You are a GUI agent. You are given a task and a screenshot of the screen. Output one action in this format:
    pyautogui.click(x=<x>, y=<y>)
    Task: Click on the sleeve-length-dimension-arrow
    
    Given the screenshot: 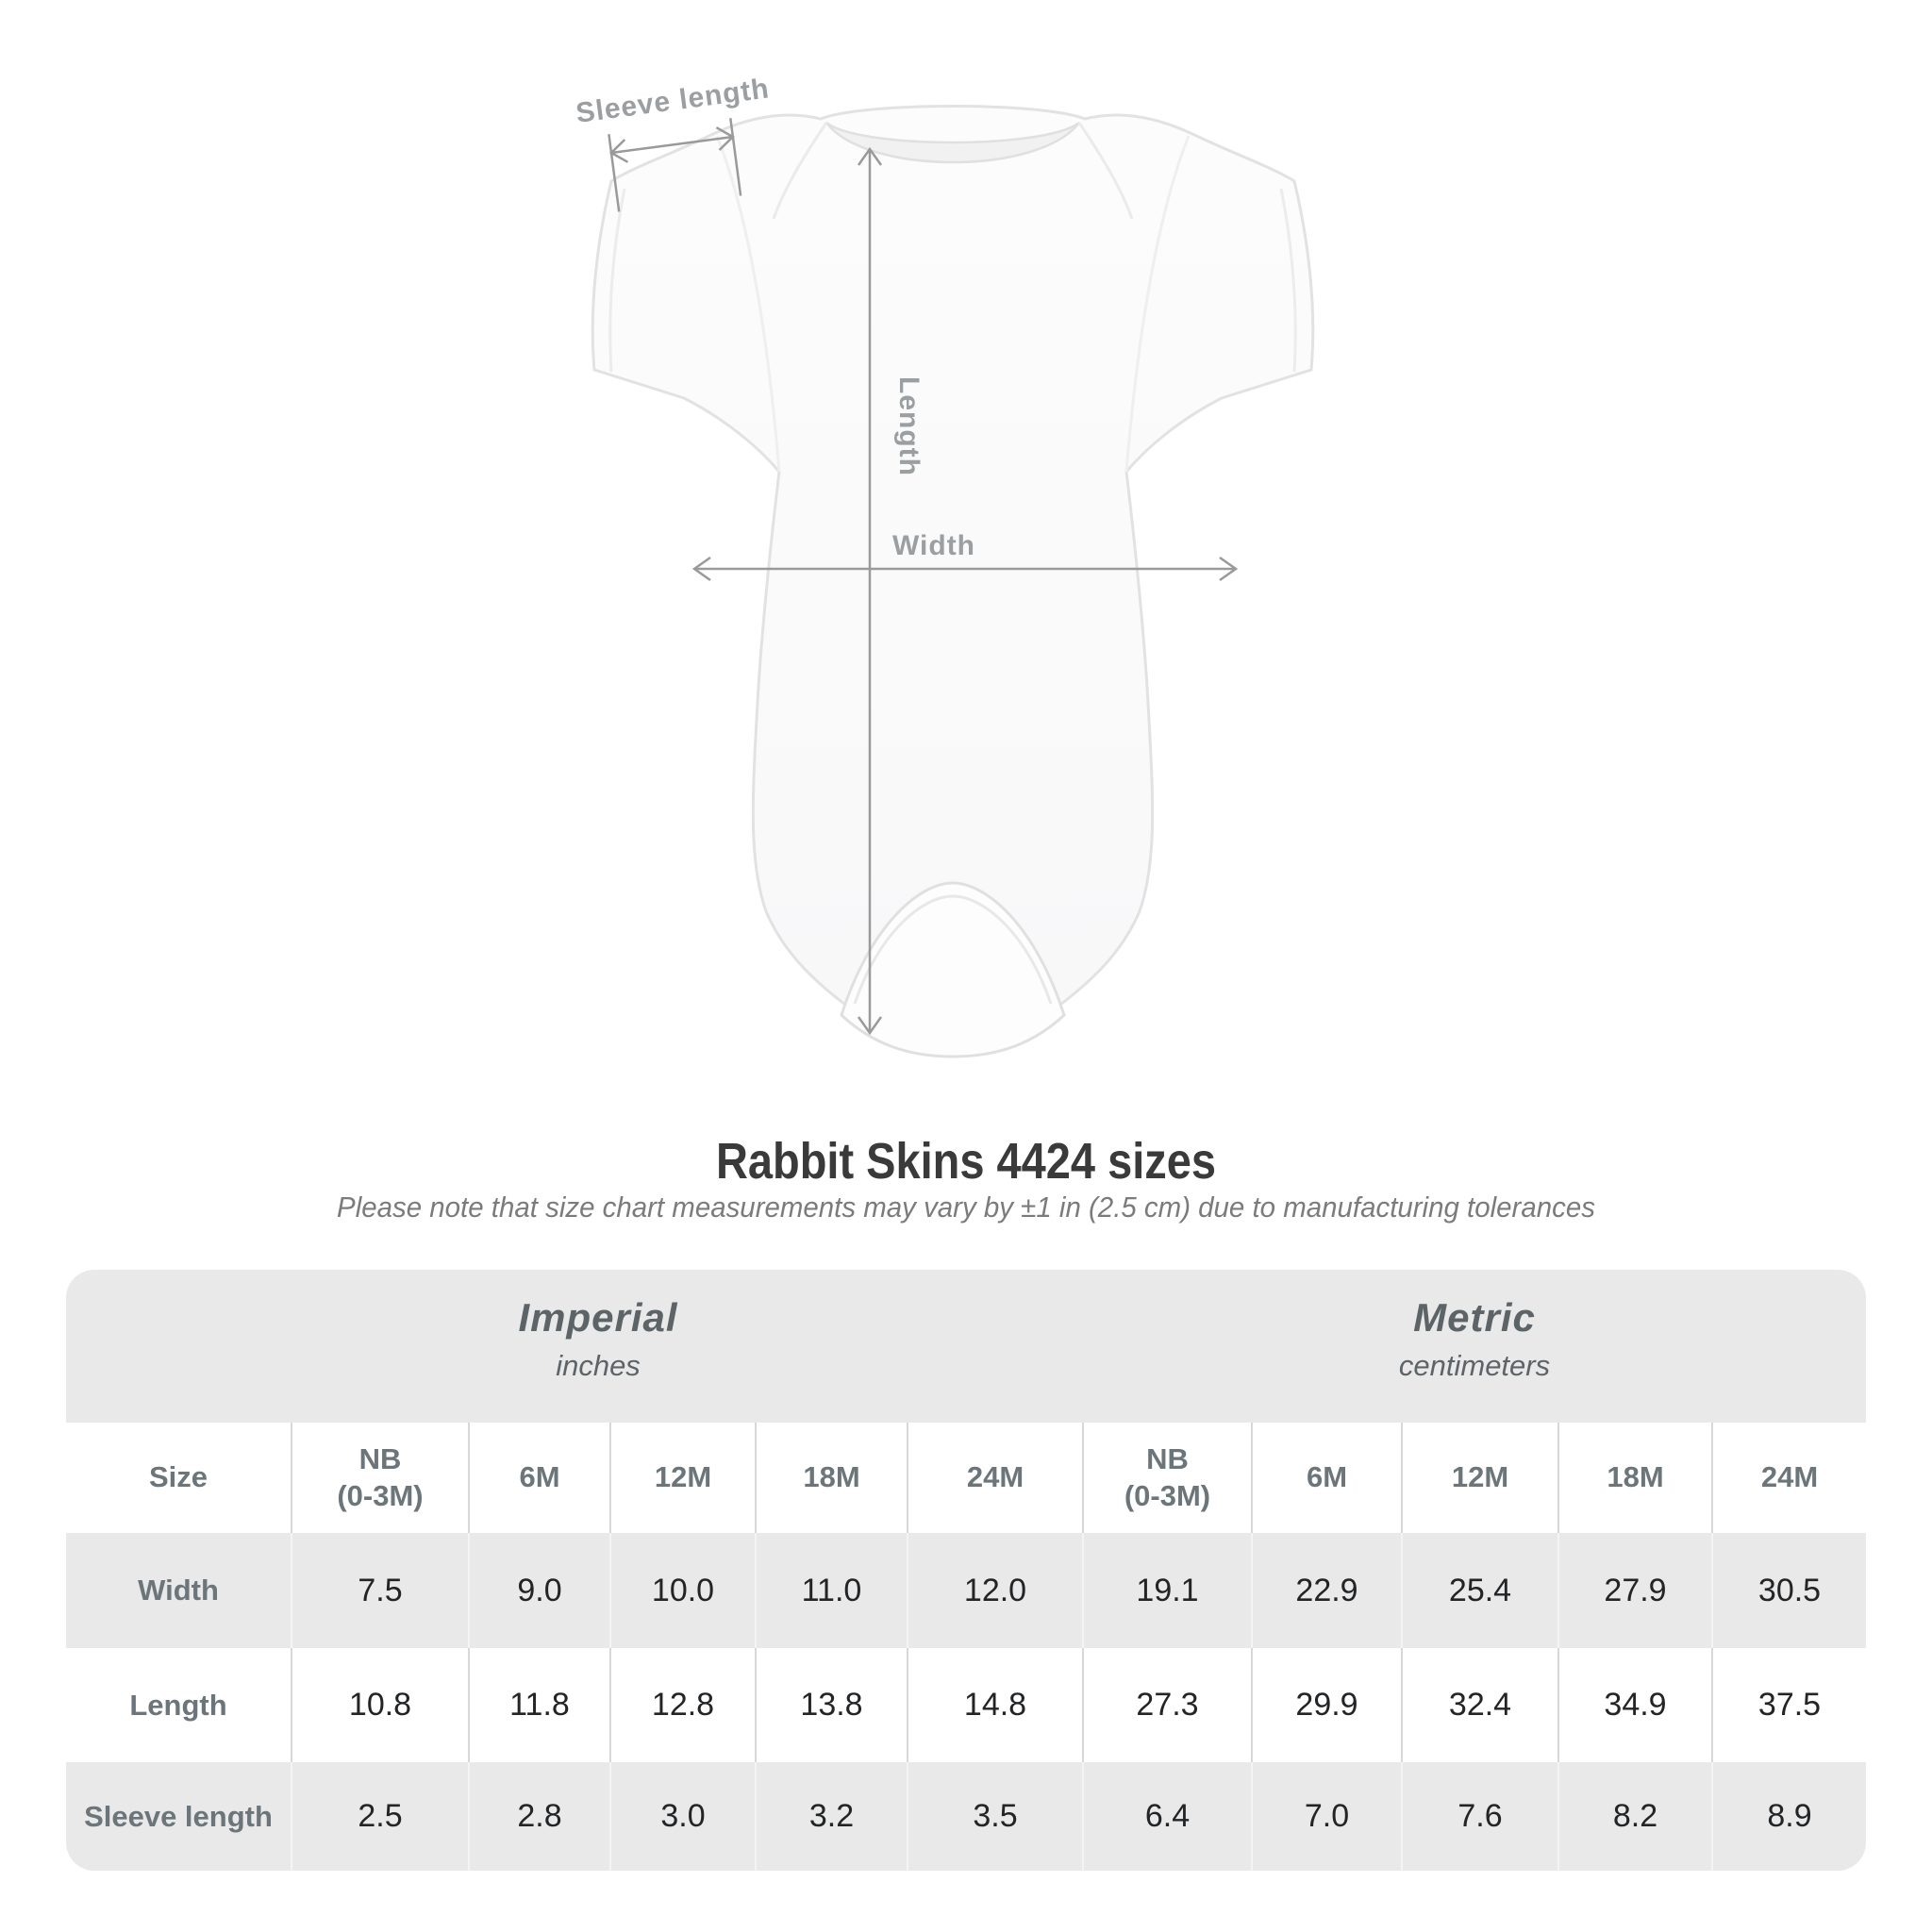 What is the action you would take?
    pyautogui.click(x=675, y=165)
    